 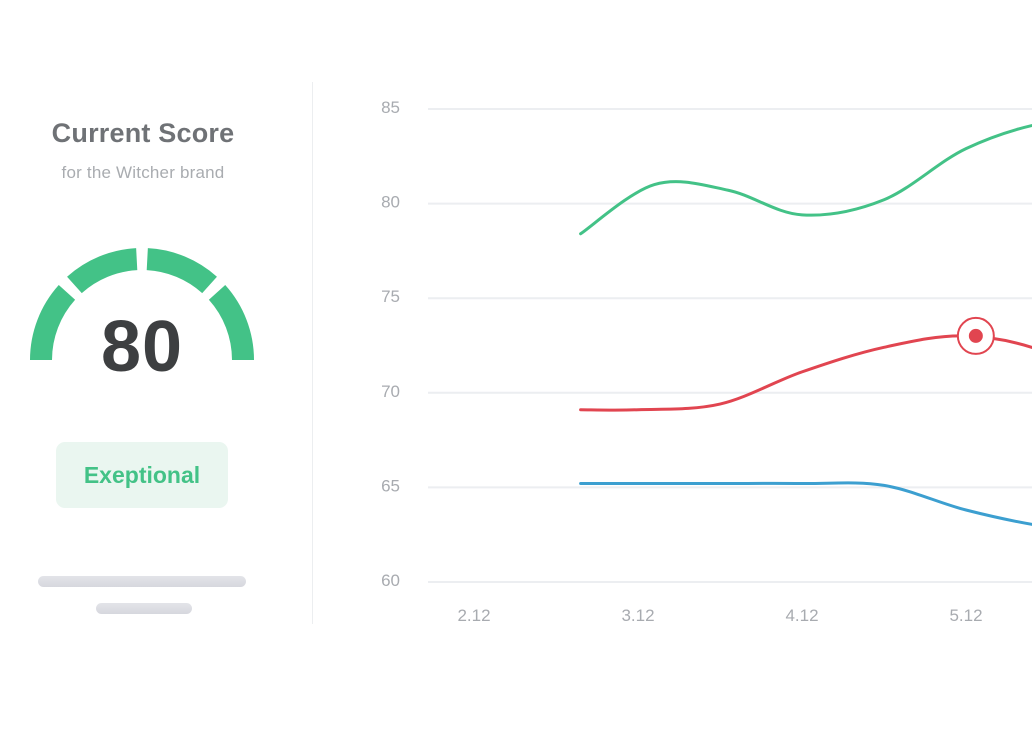 I want to click on y-tick-label: 60, so click(x=390, y=580).